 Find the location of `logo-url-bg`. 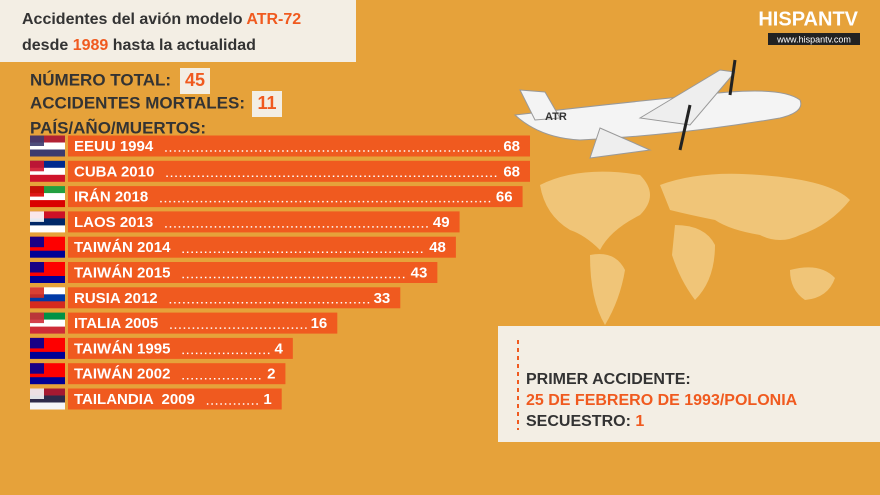

logo-url-bg is located at coordinates (814, 39).